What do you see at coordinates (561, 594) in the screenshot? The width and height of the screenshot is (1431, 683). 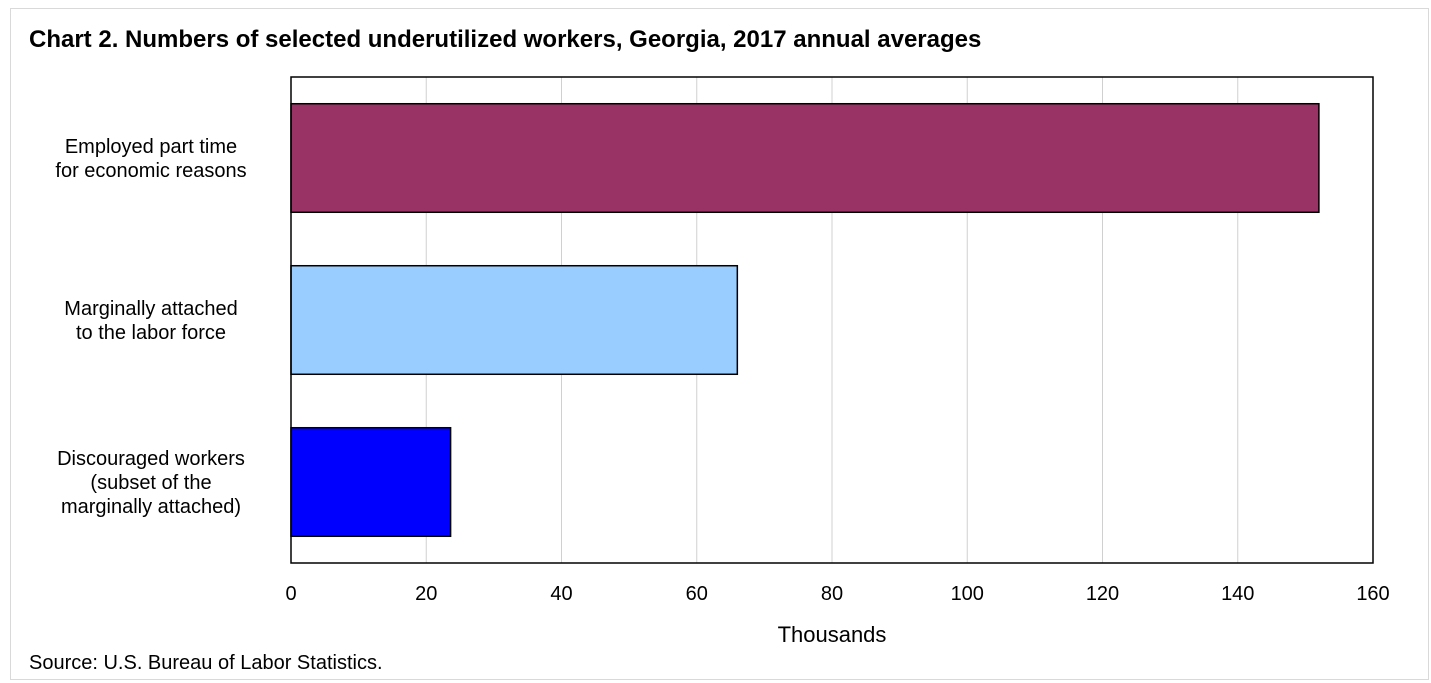 I see `x-tick-label: 40` at bounding box center [561, 594].